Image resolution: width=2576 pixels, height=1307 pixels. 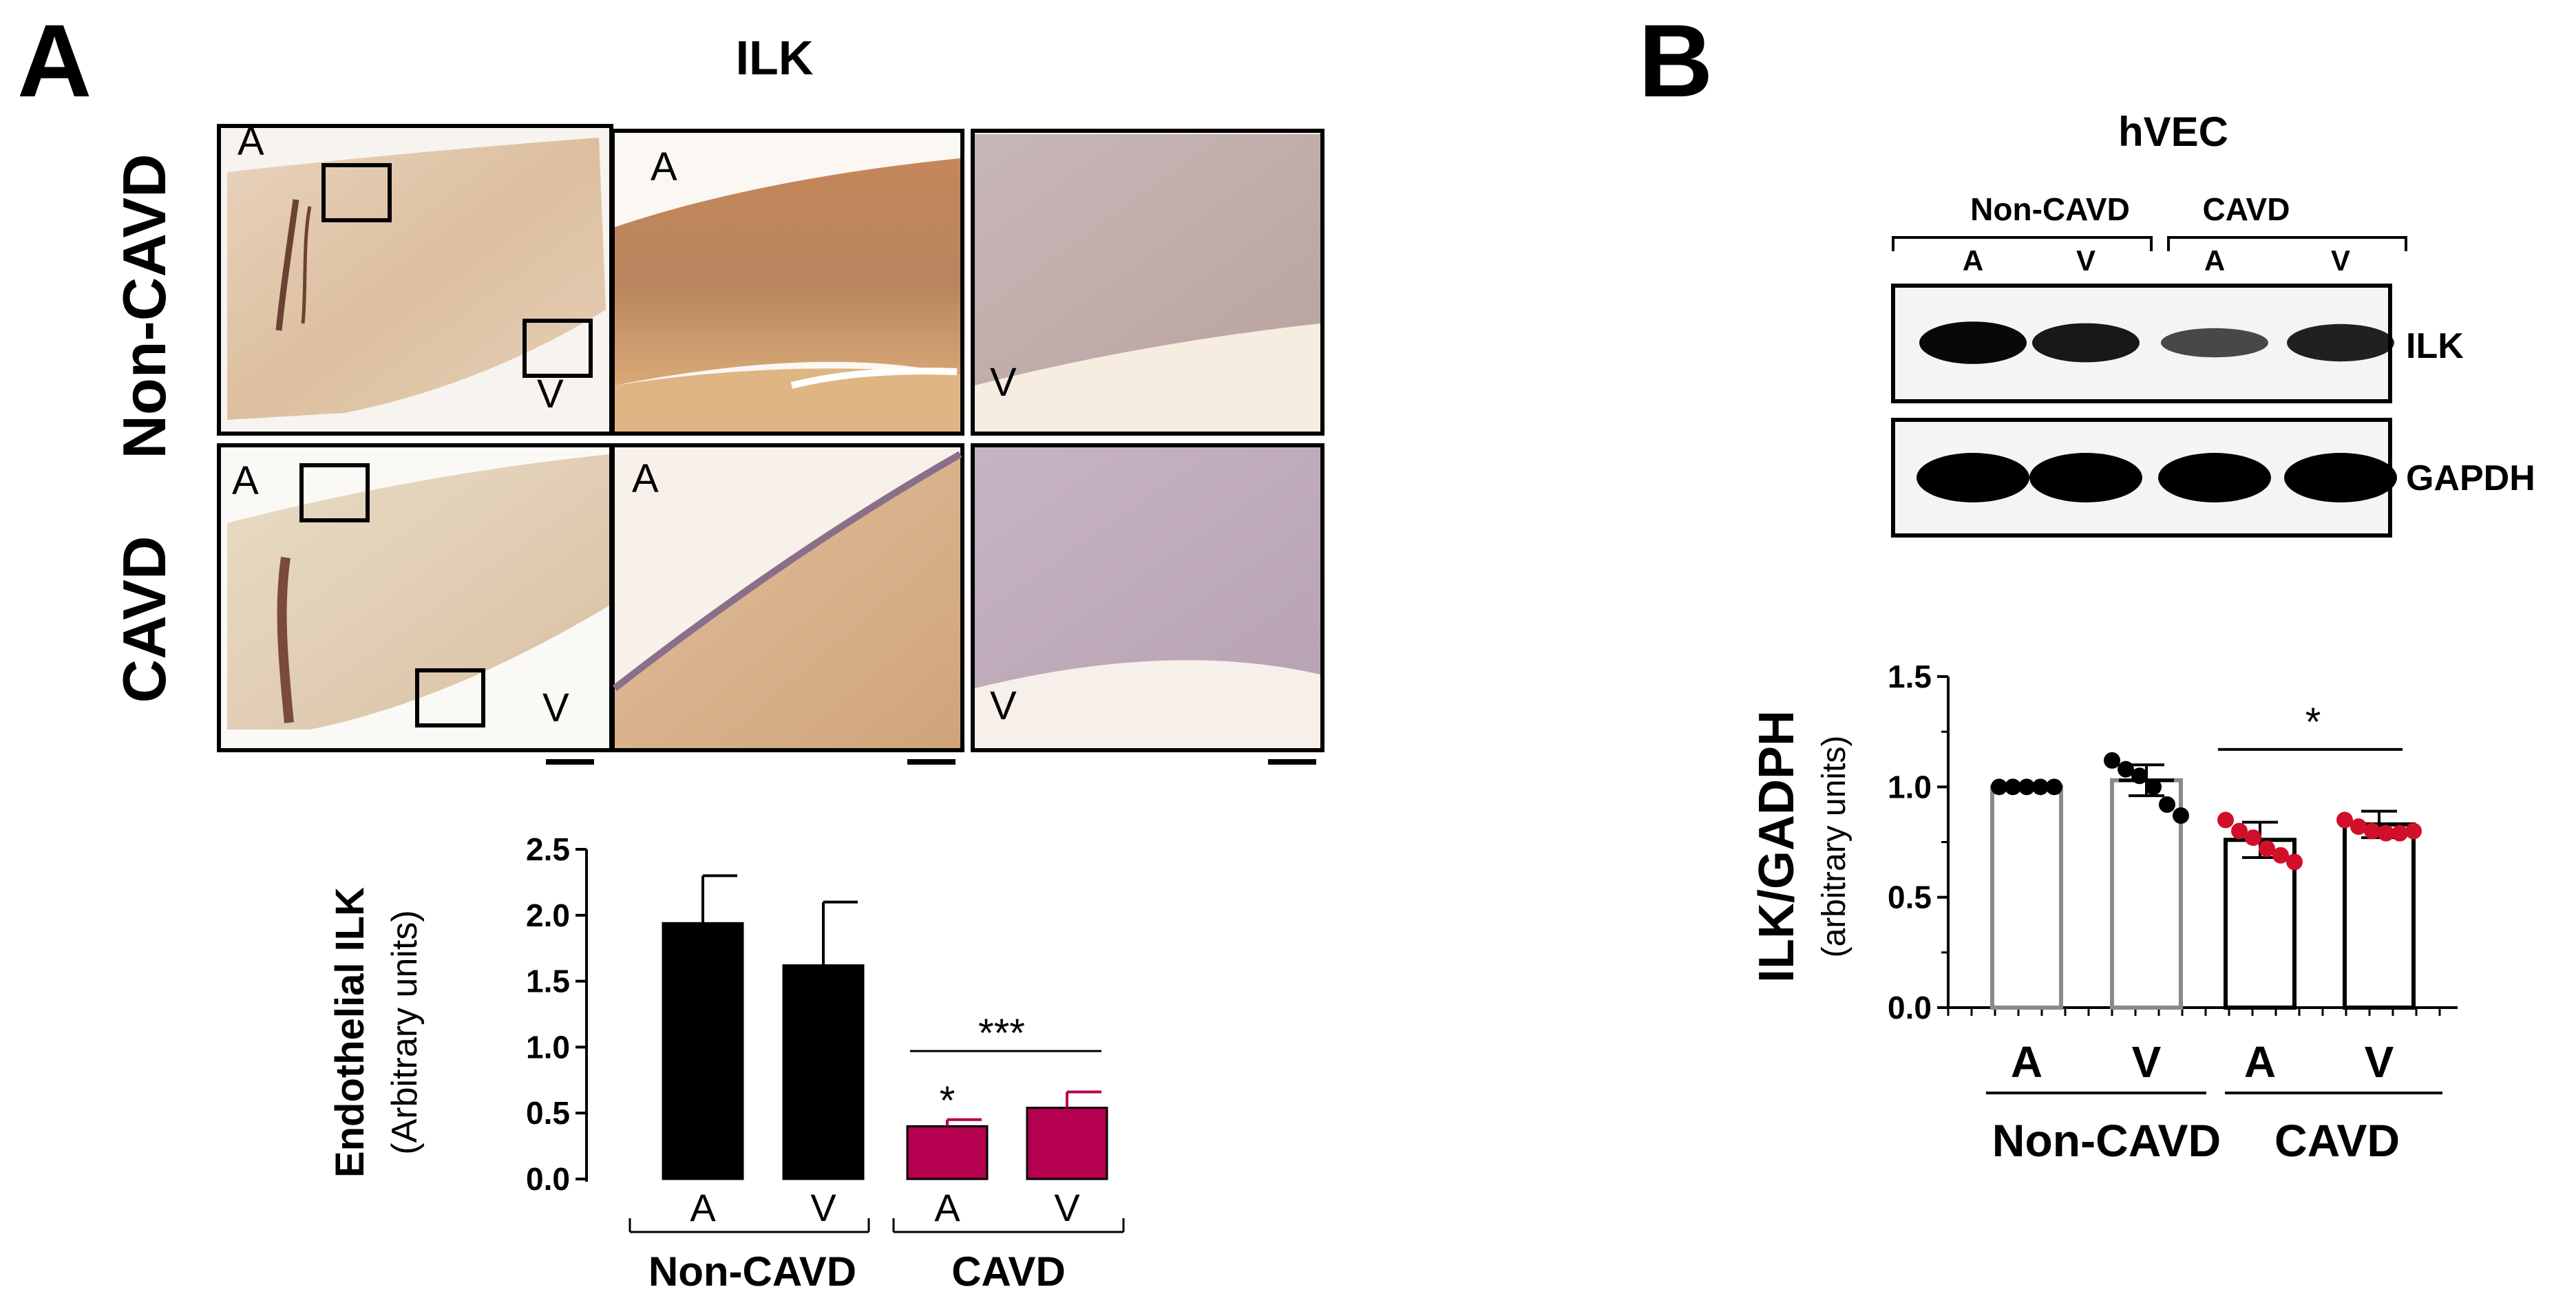 What do you see at coordinates (2313, 722) in the screenshot?
I see `significance-star: *` at bounding box center [2313, 722].